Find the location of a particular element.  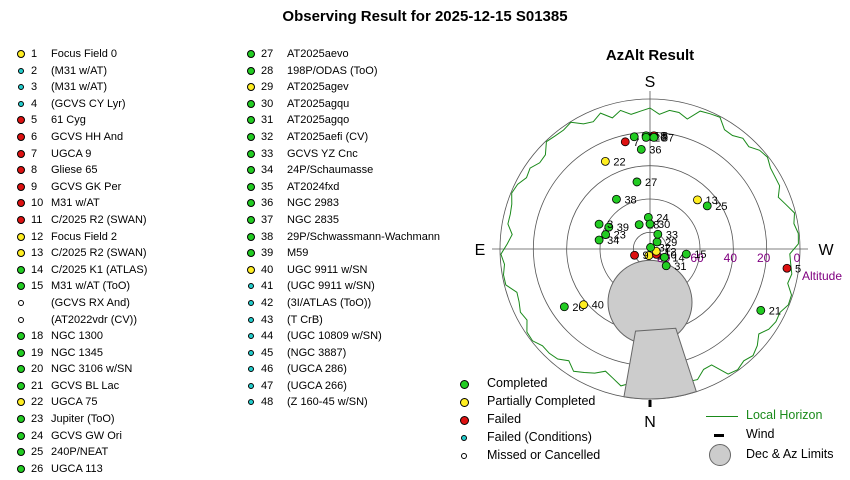

target-point-label: 9 is located at coordinates (646, 256).